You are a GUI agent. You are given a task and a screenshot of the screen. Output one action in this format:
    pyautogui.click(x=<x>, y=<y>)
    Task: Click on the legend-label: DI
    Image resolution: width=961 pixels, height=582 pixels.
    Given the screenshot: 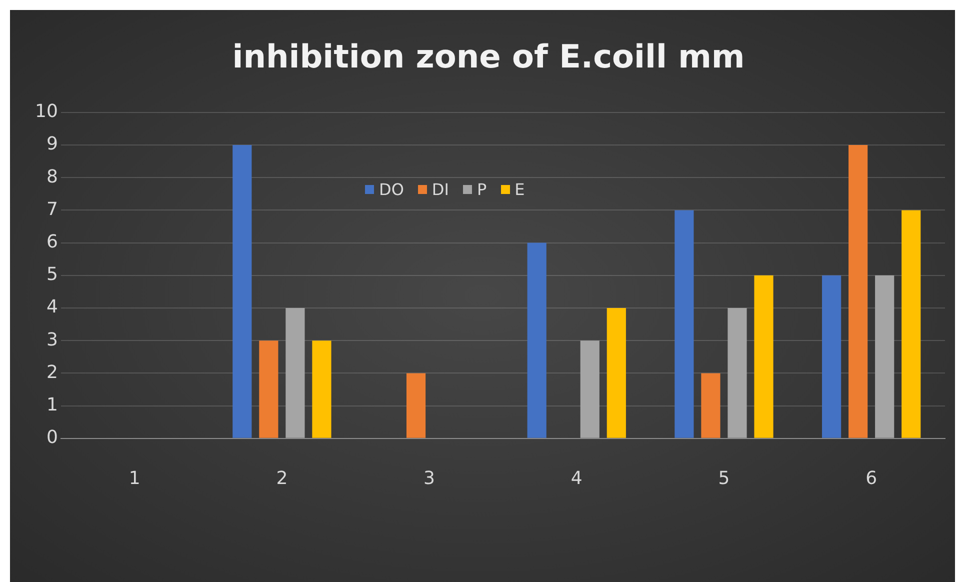 What is the action you would take?
    pyautogui.click(x=440, y=189)
    